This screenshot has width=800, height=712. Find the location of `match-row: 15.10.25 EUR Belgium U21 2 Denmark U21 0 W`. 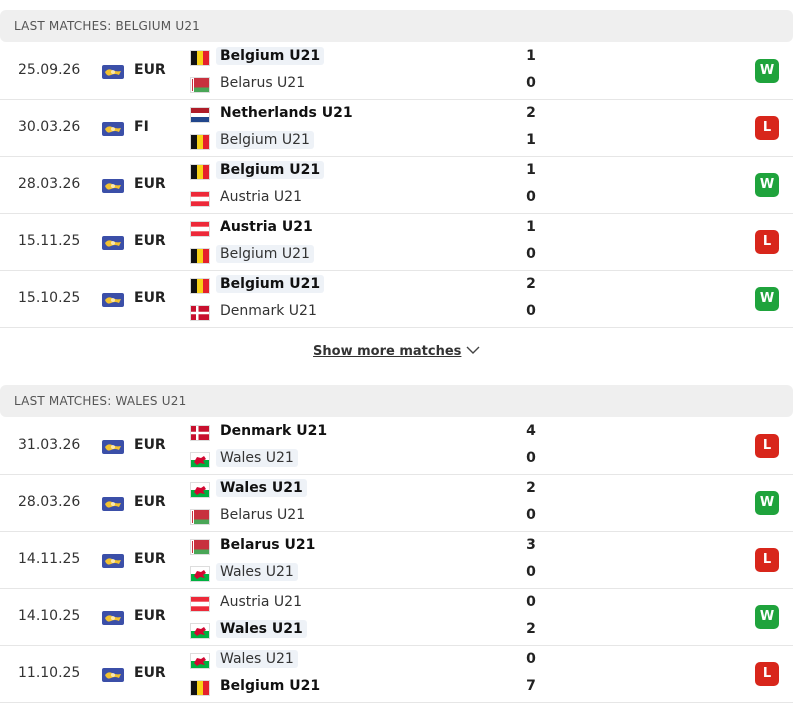

match-row: 15.10.25 EUR Belgium U21 2 Denmark U21 0 W is located at coordinates (396, 299).